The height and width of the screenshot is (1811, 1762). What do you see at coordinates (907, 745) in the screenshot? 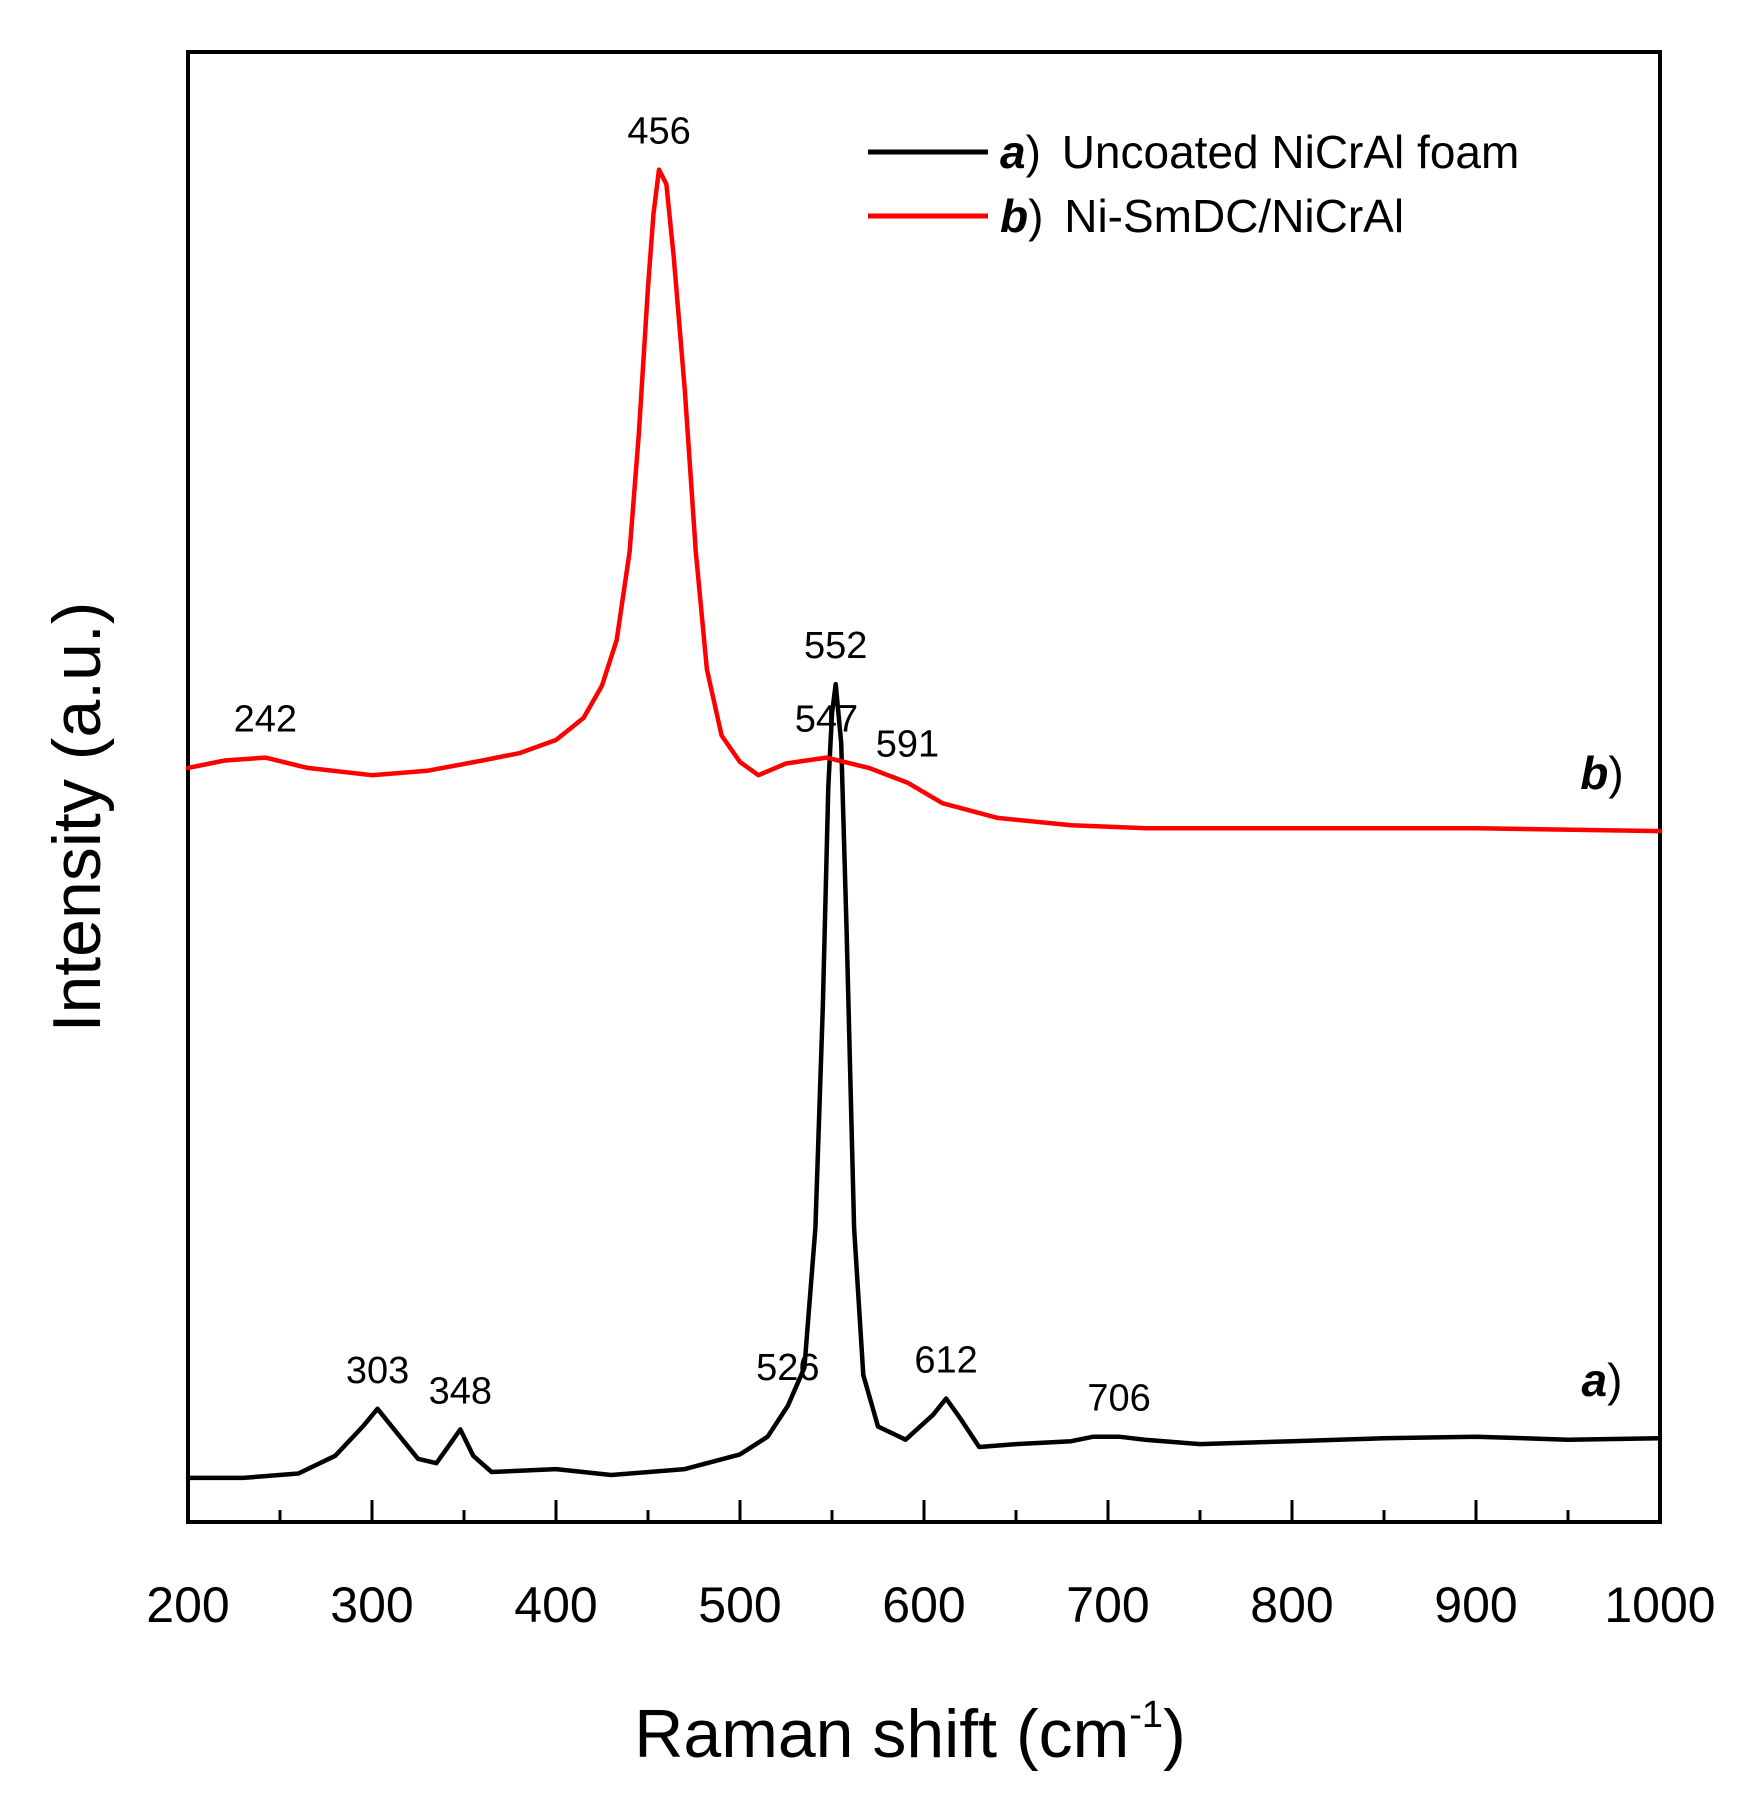
I see `peak-label-b-591: 591` at bounding box center [907, 745].